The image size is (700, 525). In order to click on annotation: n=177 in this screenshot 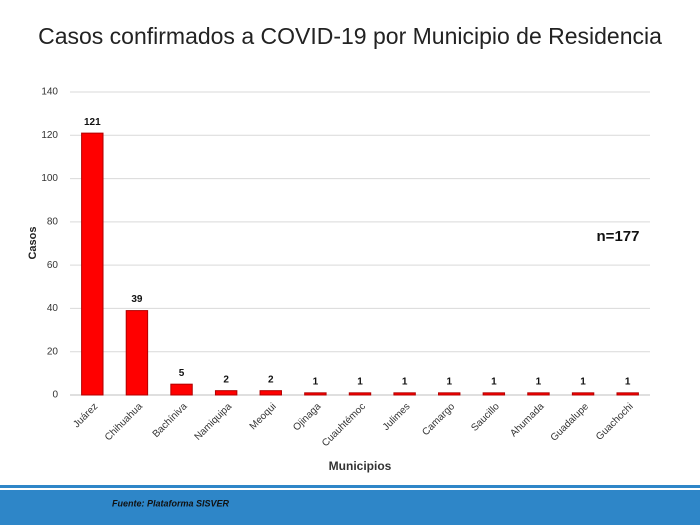, I will do `click(618, 236)`.